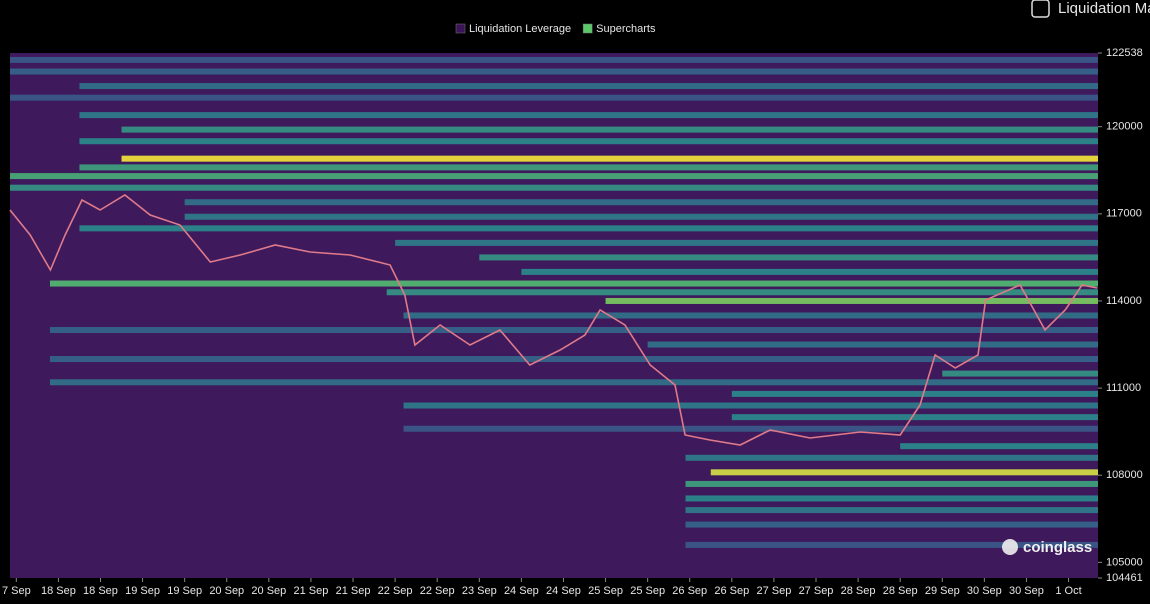 This screenshot has height=604, width=1150. Describe the element at coordinates (1124, 53) in the screenshot. I see `y-tick-label: 122538` at that location.